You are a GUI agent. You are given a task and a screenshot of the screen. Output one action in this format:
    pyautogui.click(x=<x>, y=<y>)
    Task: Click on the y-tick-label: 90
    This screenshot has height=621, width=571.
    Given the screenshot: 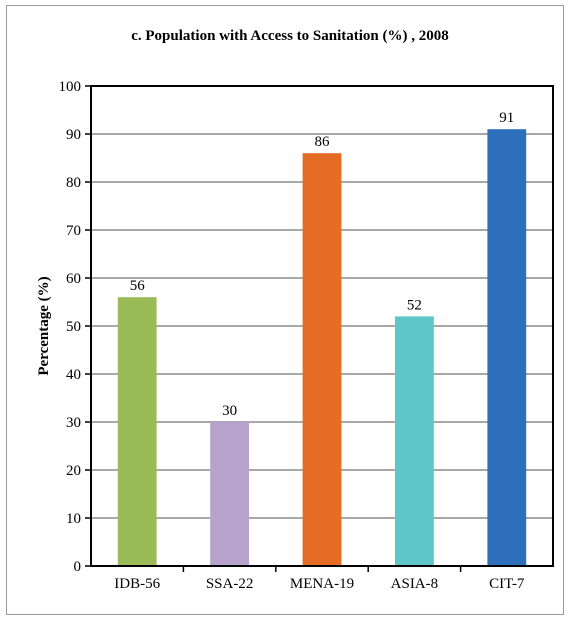 What is the action you would take?
    pyautogui.click(x=73, y=135)
    